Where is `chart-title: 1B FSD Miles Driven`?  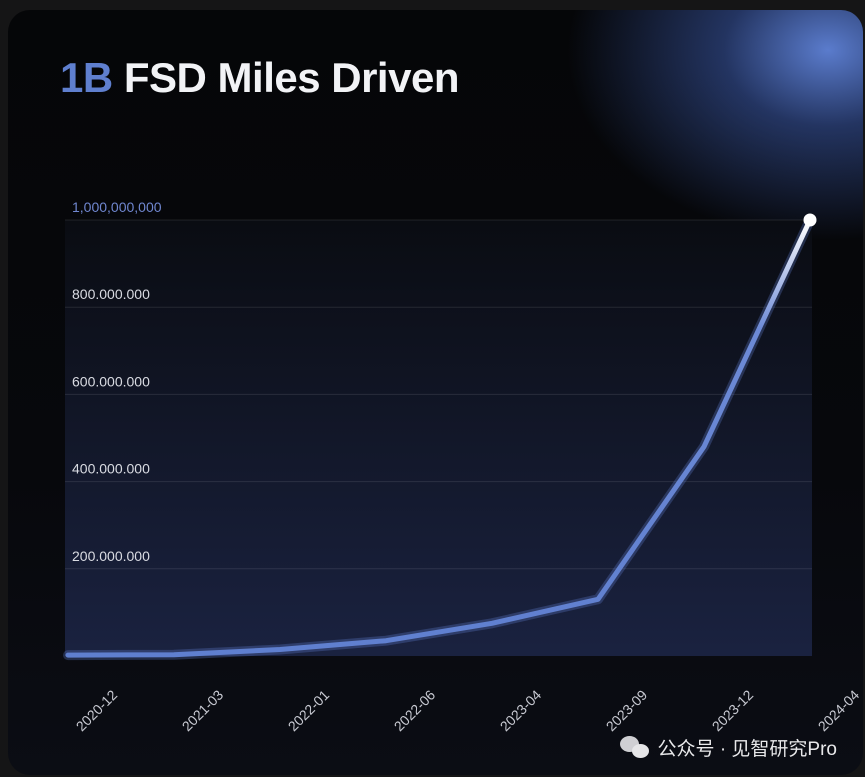 chart-title: 1B FSD Miles Driven is located at coordinates (259, 78).